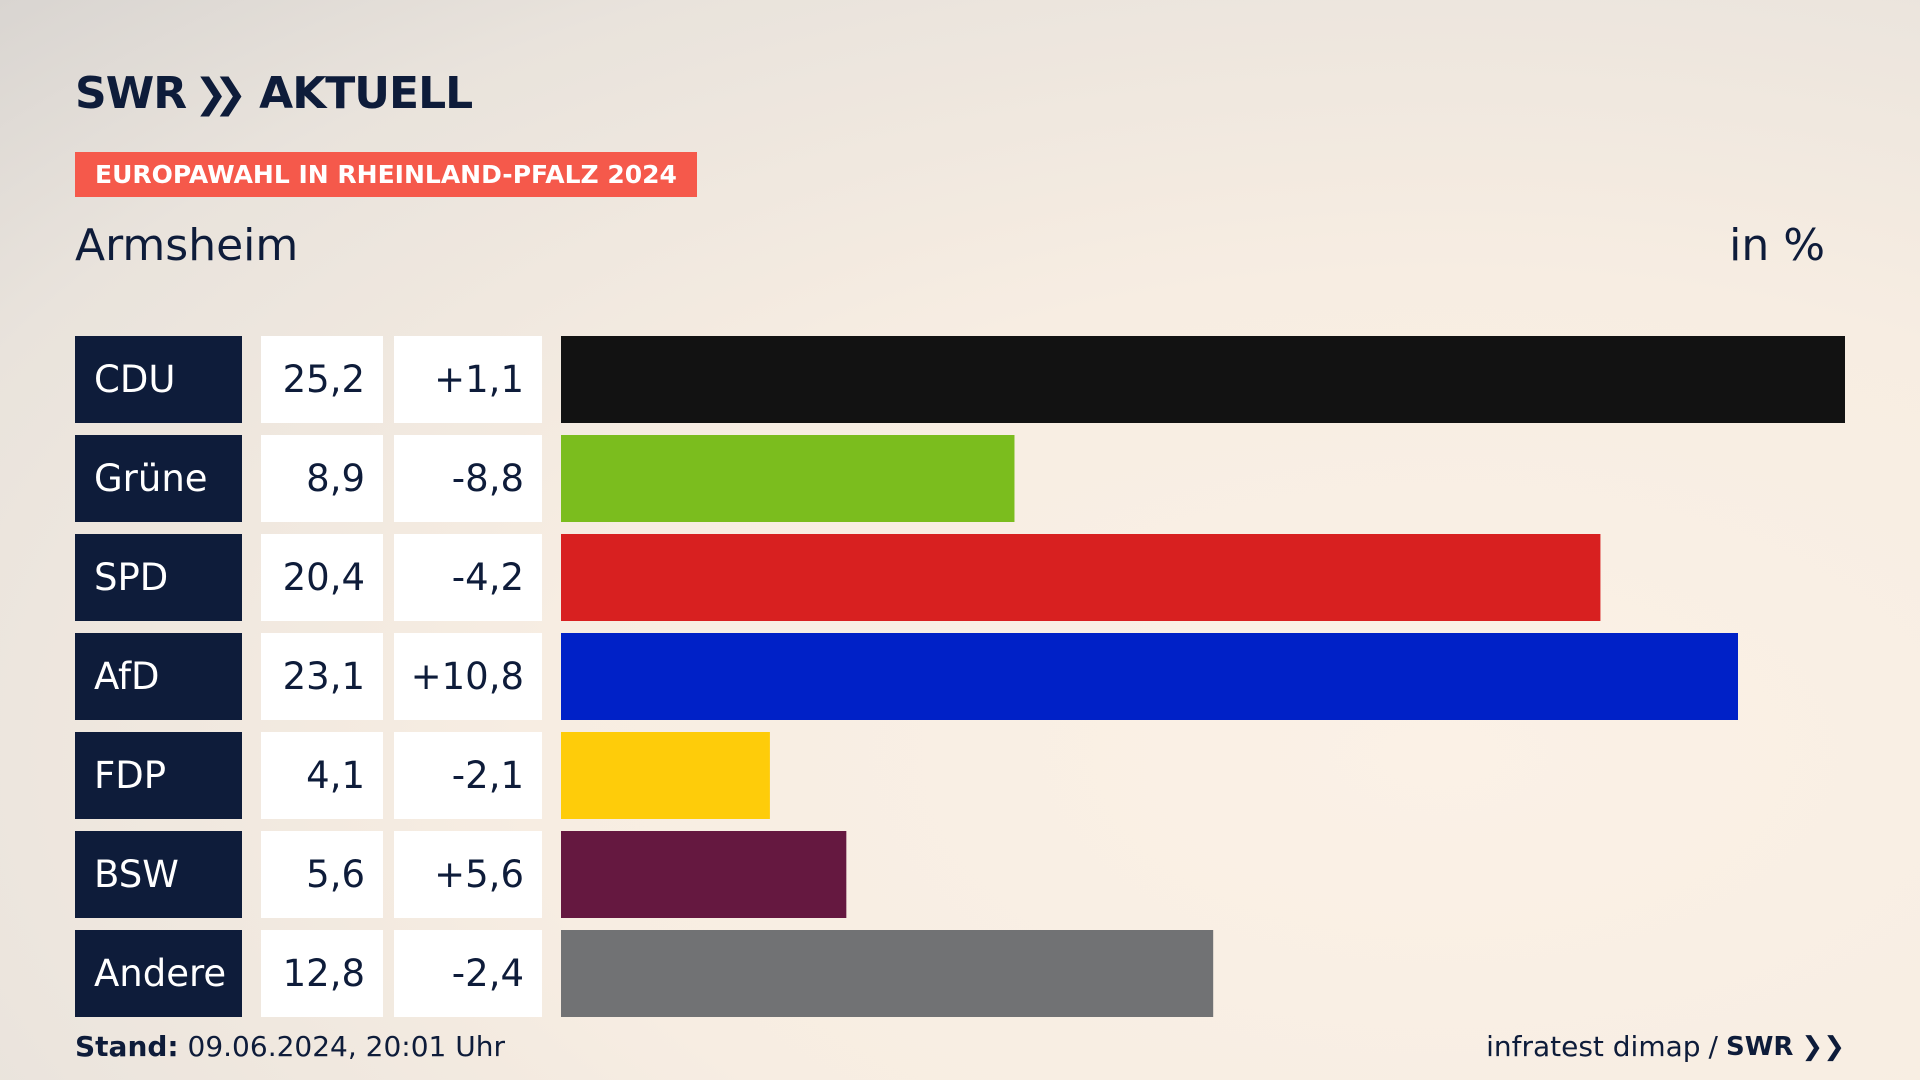  I want to click on party-label: Grüne, so click(151, 478).